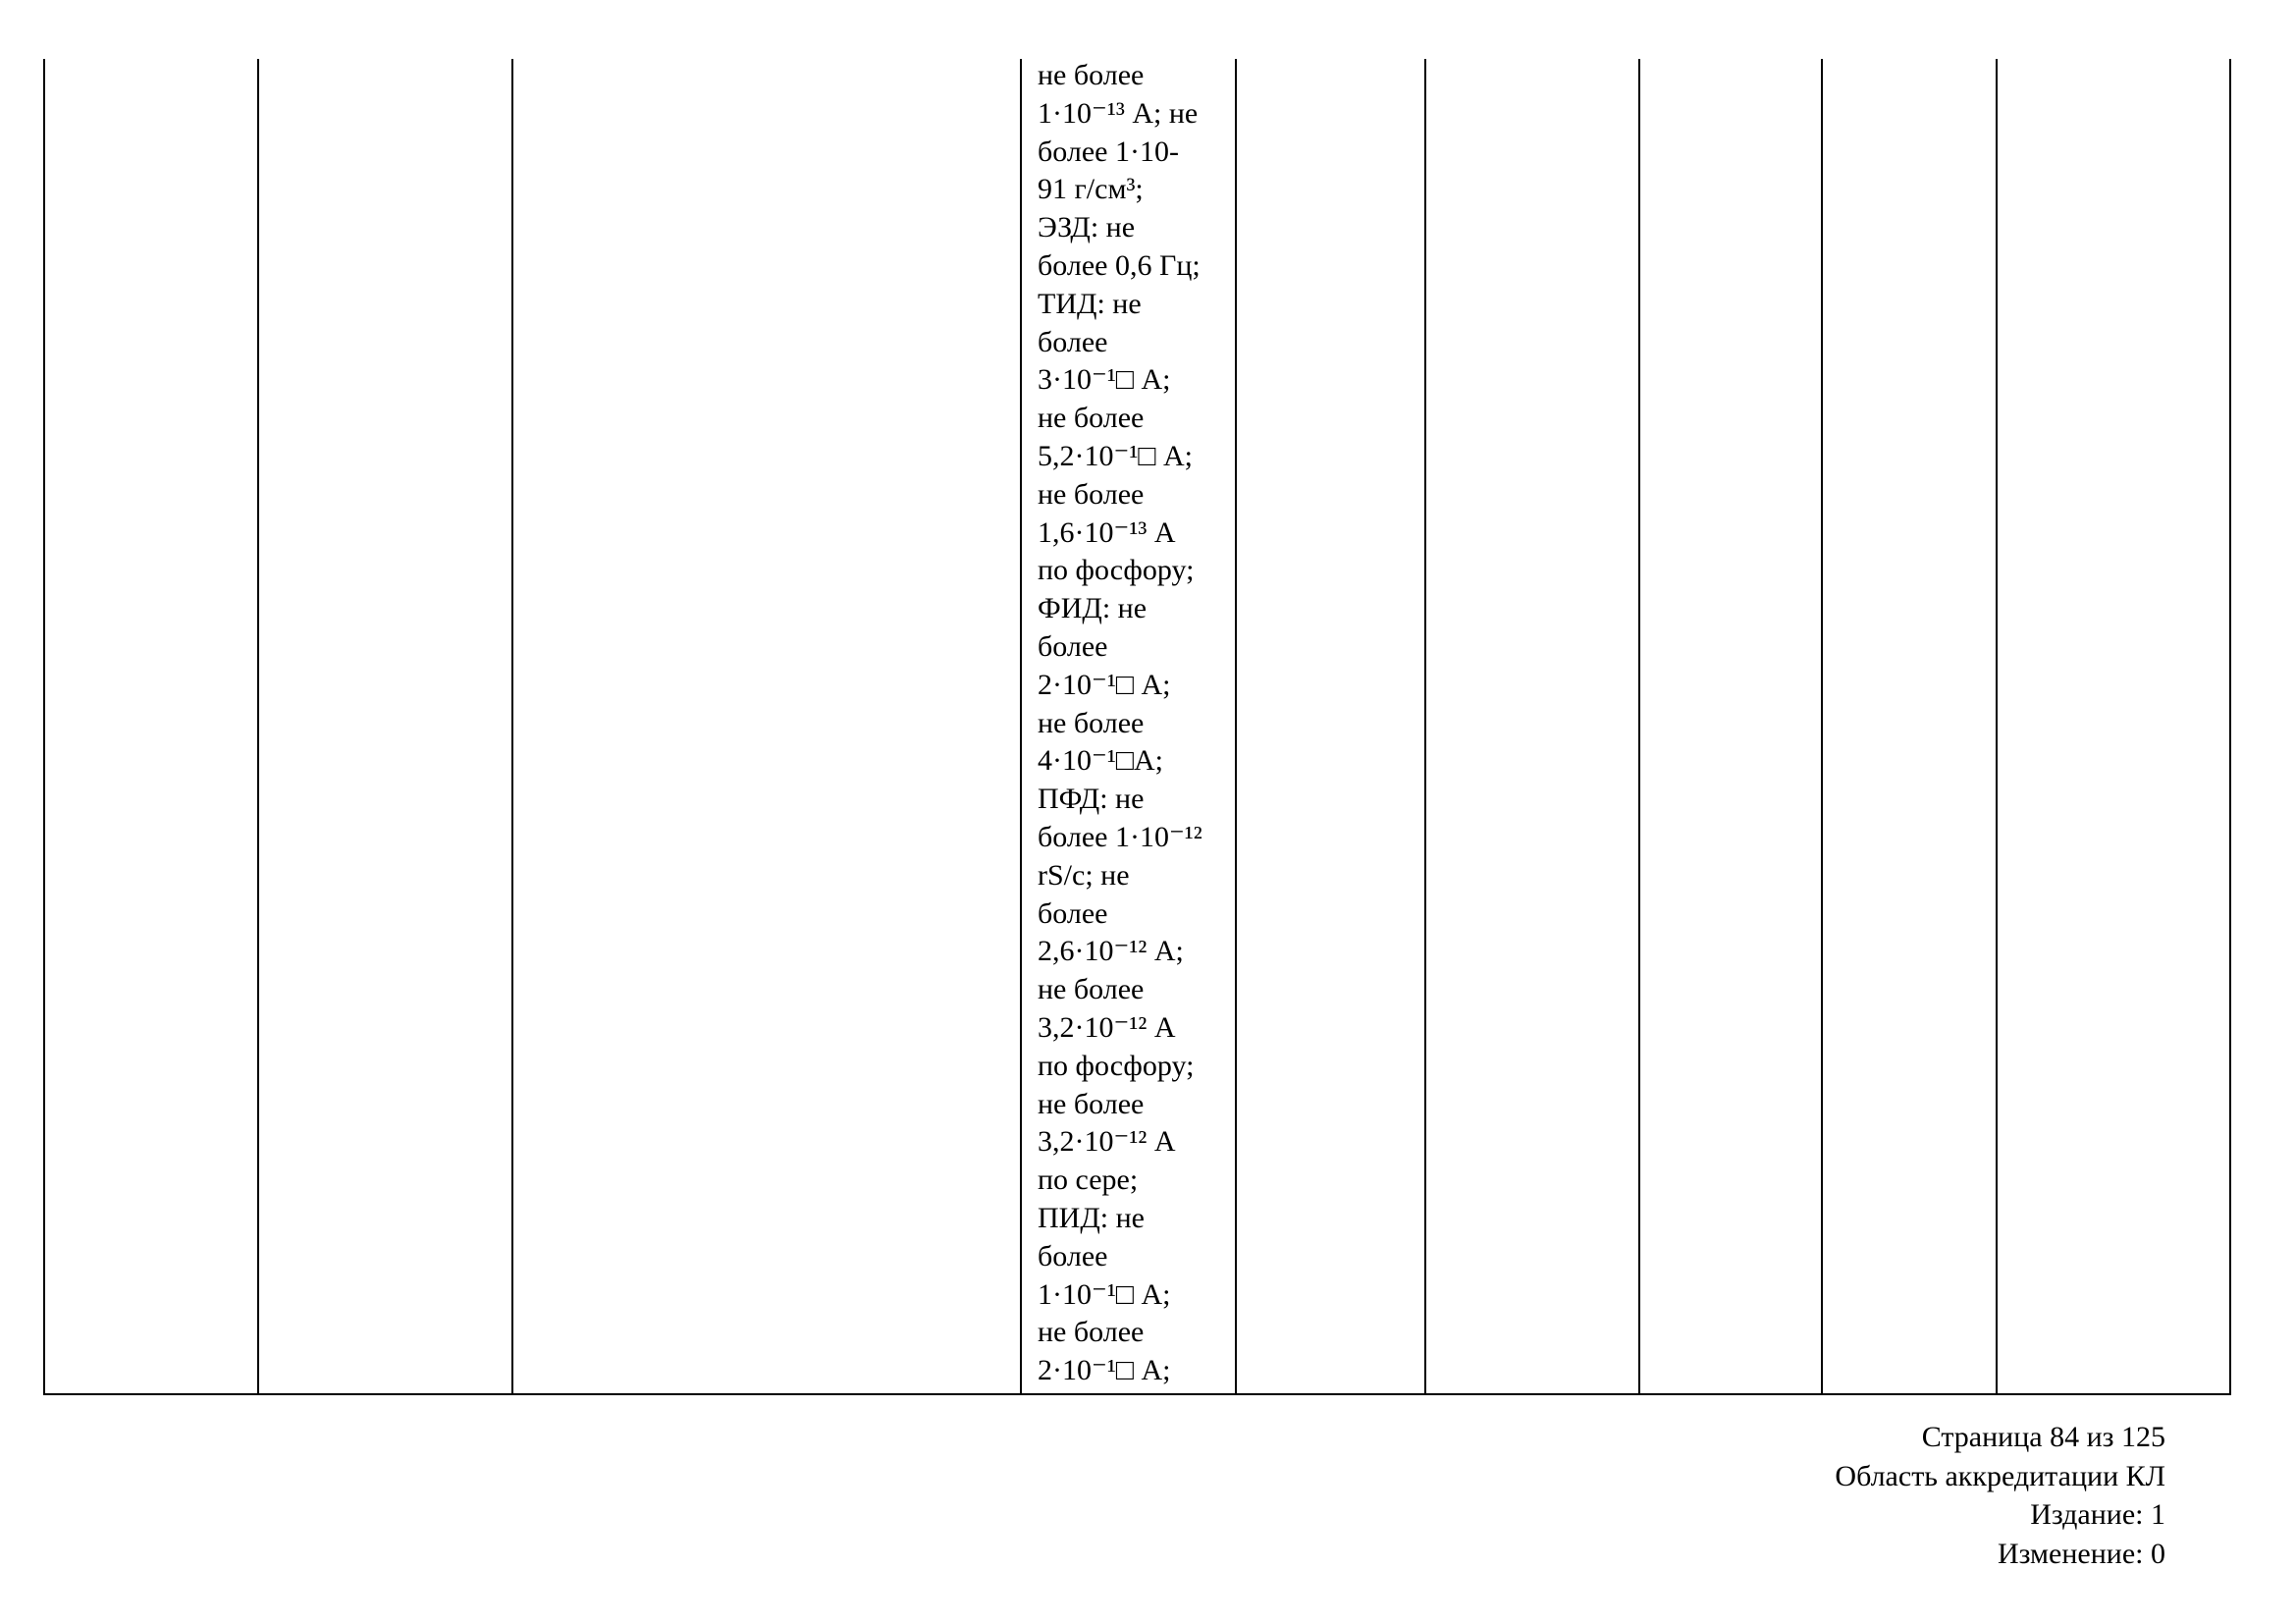 The height and width of the screenshot is (1624, 2296). I want to click on spec-line: более 1·10-, so click(1108, 151).